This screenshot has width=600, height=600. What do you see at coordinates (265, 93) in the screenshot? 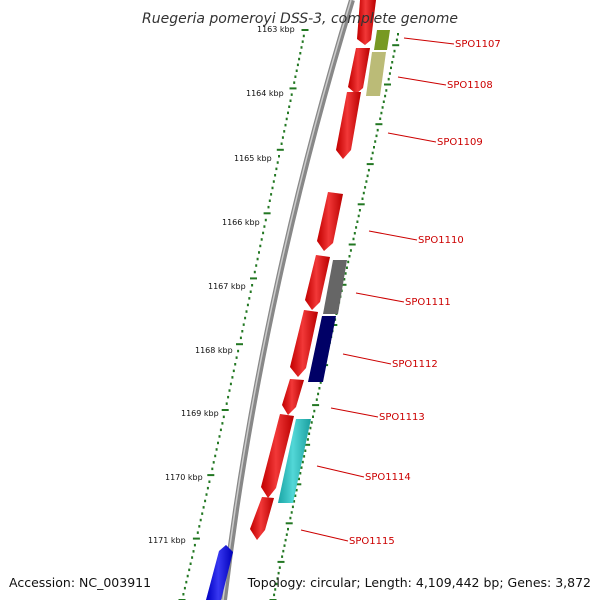
I see `kbp-tick-label: 1164 kbp` at bounding box center [265, 93].